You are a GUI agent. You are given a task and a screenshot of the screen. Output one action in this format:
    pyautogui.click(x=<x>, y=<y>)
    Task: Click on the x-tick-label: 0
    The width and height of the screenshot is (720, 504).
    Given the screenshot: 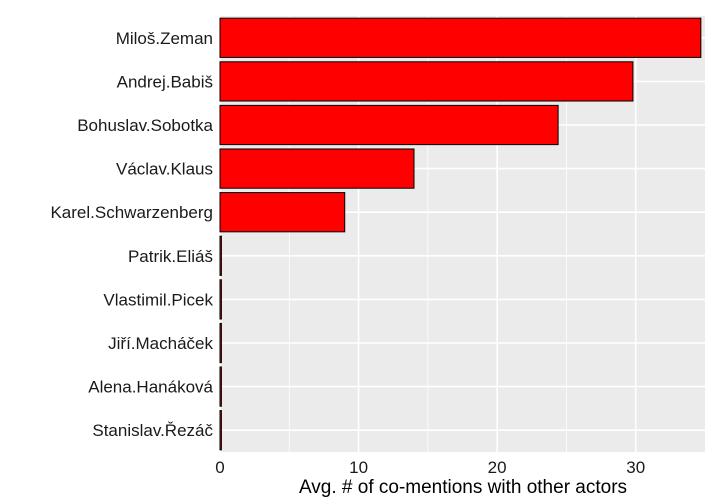 What is the action you would take?
    pyautogui.click(x=219, y=467)
    